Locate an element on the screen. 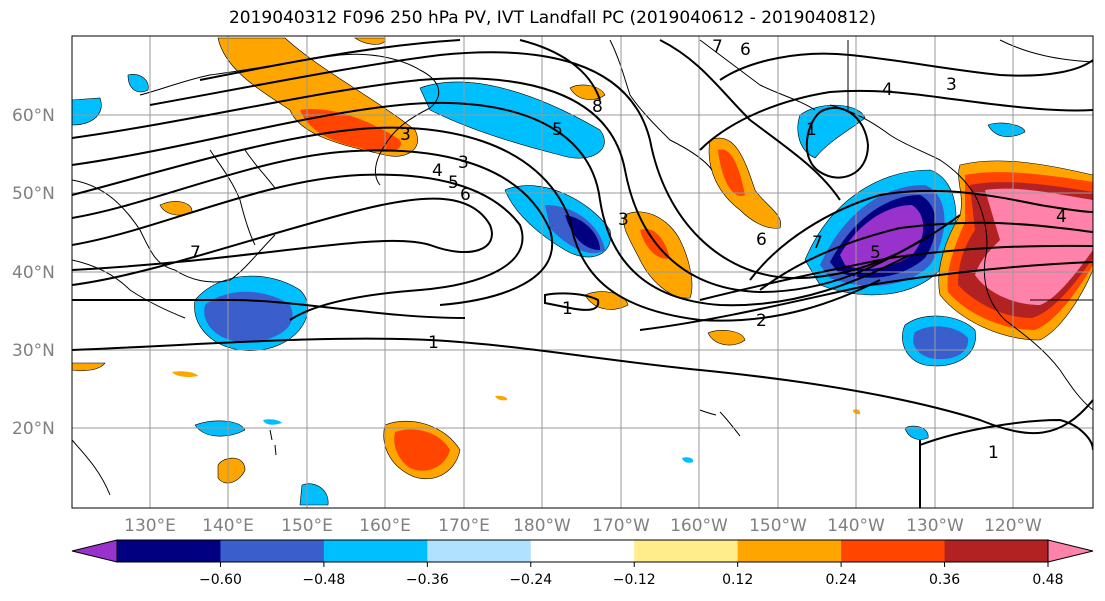 The image size is (1105, 601). lat-label: 20°N is located at coordinates (33, 429).